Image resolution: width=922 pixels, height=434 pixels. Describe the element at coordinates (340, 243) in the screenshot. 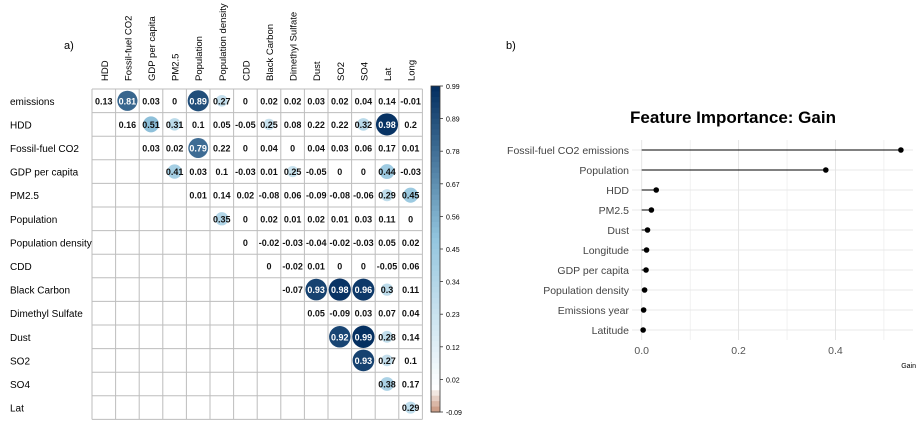

I see `corr-value: -0.02` at that location.